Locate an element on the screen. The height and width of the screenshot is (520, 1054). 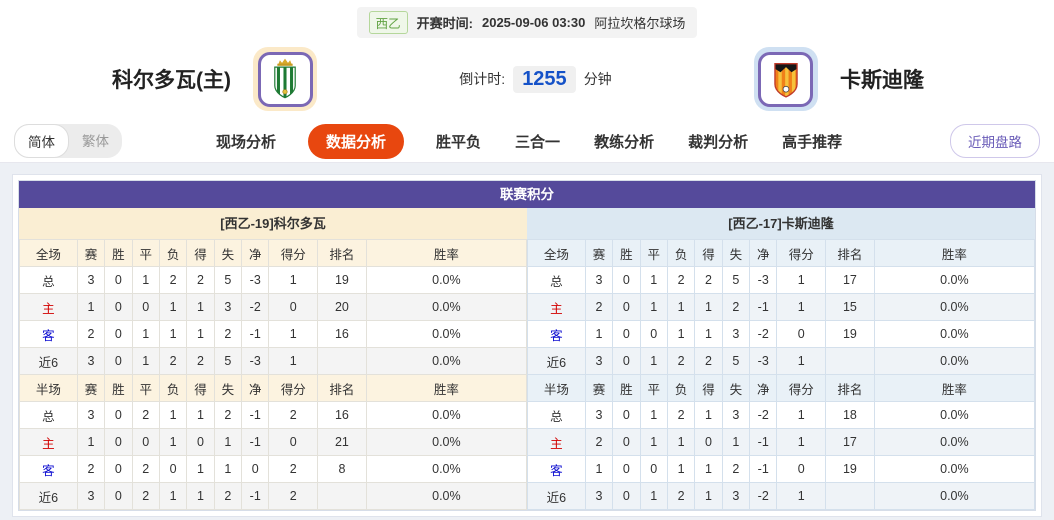
nav-tab: 现场分析 is located at coordinates (246, 142).